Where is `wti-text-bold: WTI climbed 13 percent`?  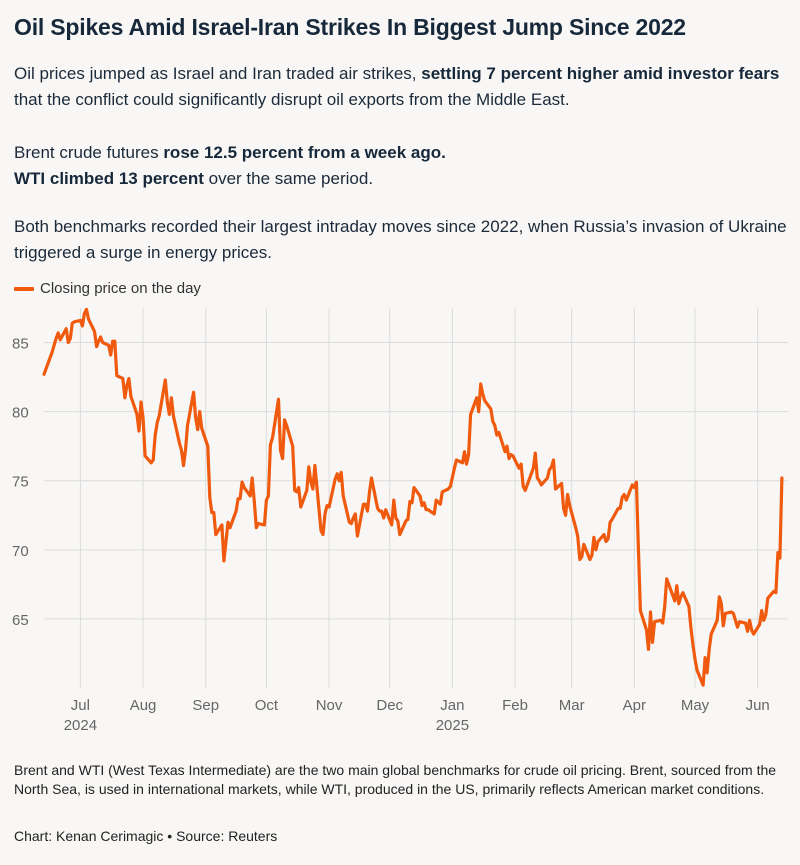
wti-text-bold: WTI climbed 13 percent is located at coordinates (109, 178).